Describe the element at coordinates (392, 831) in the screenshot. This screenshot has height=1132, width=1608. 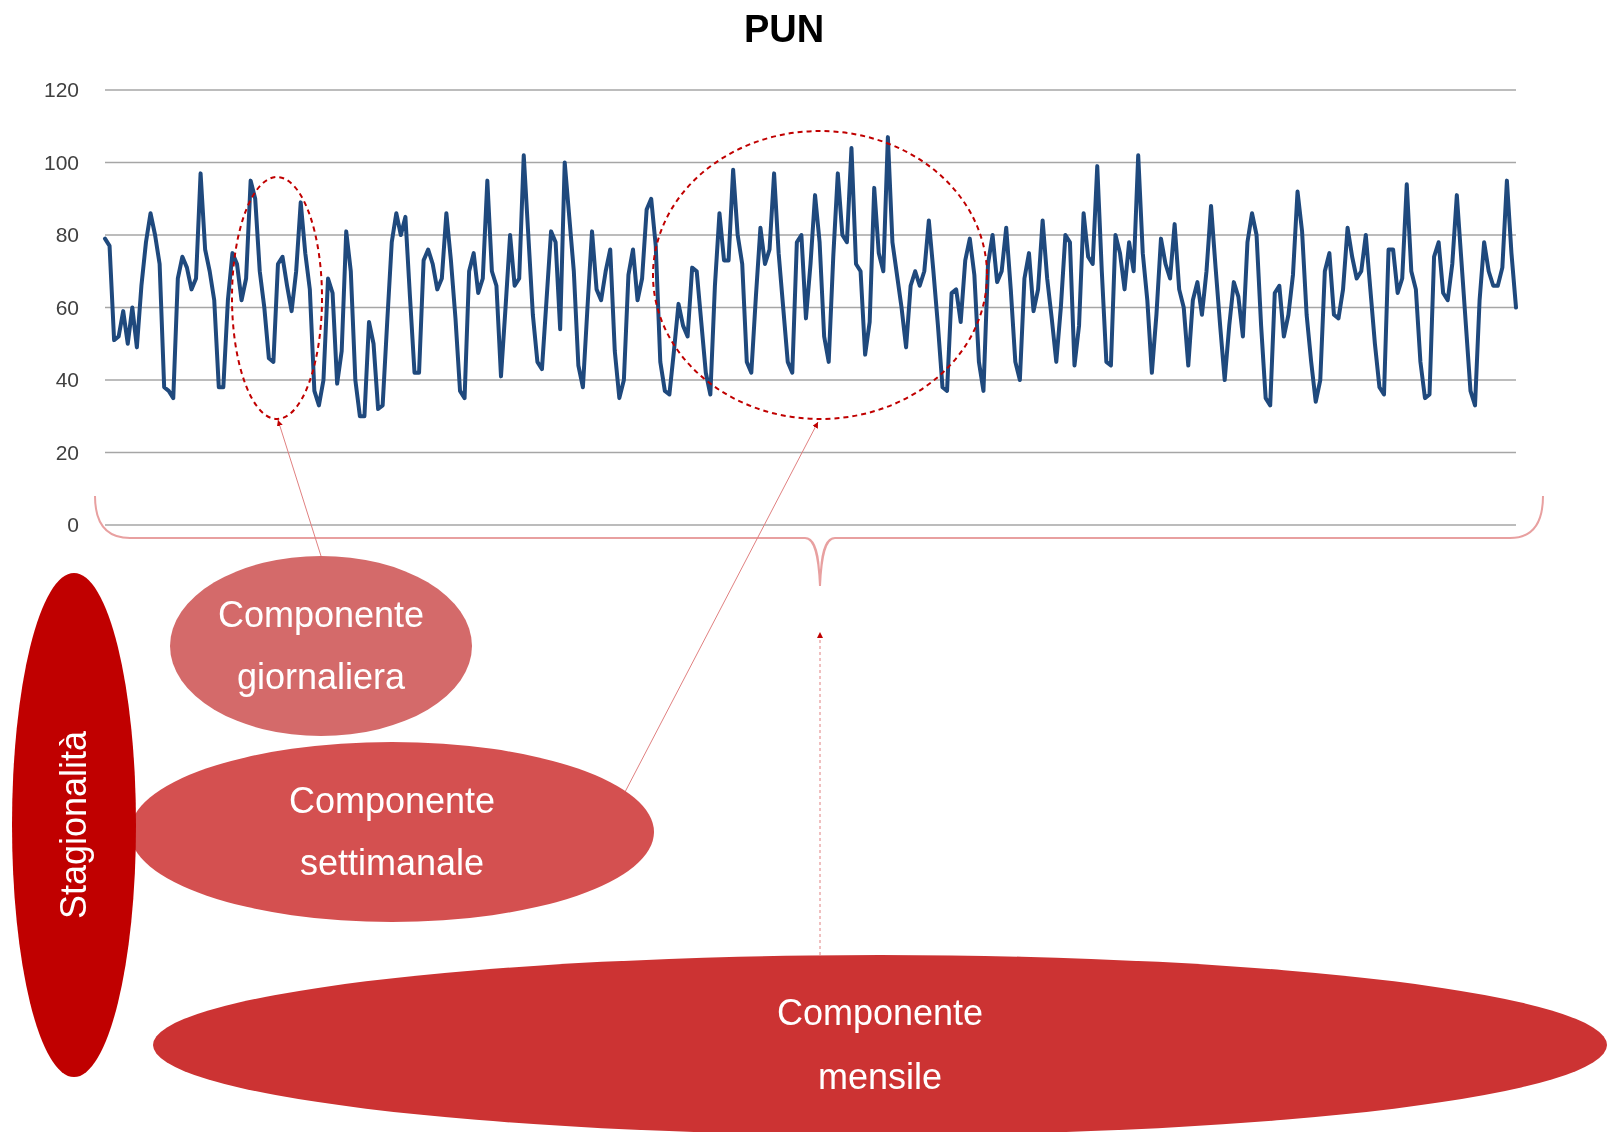
I see `text: Componente settimanale` at that location.